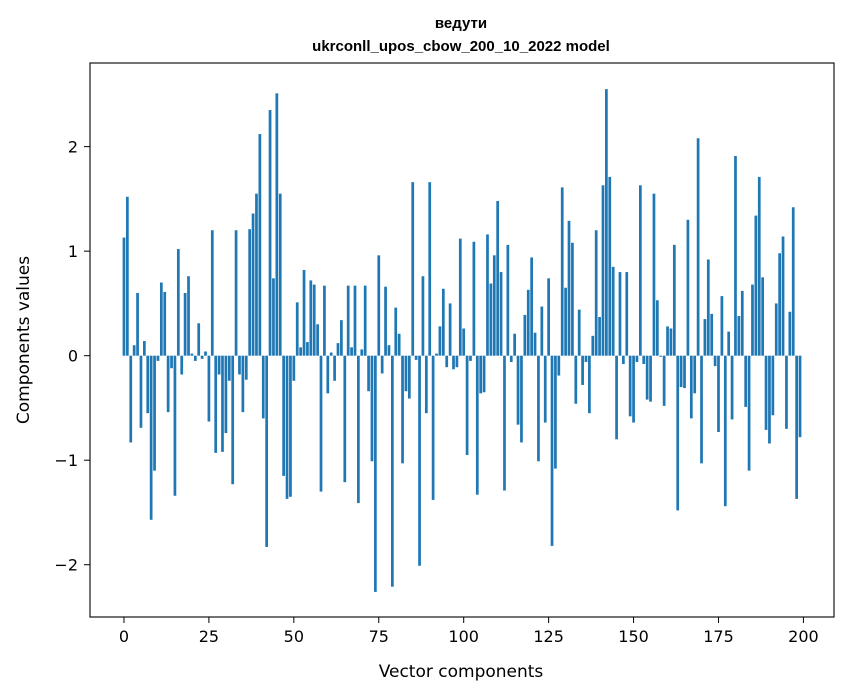 The height and width of the screenshot is (696, 847). I want to click on x-axis: 0 25 50 75 100 125 150 175 200, so click(469, 631).